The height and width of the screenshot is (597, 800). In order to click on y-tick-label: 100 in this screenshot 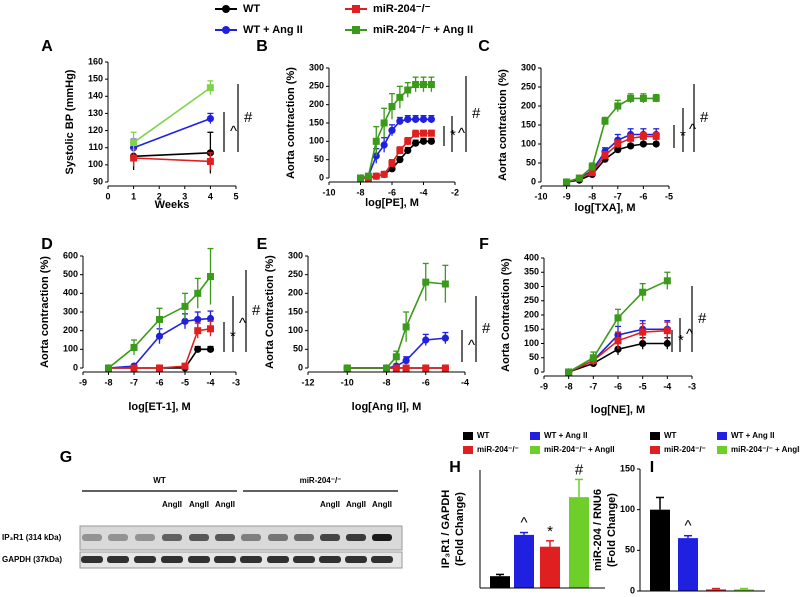, I will do `click(528, 143)`.